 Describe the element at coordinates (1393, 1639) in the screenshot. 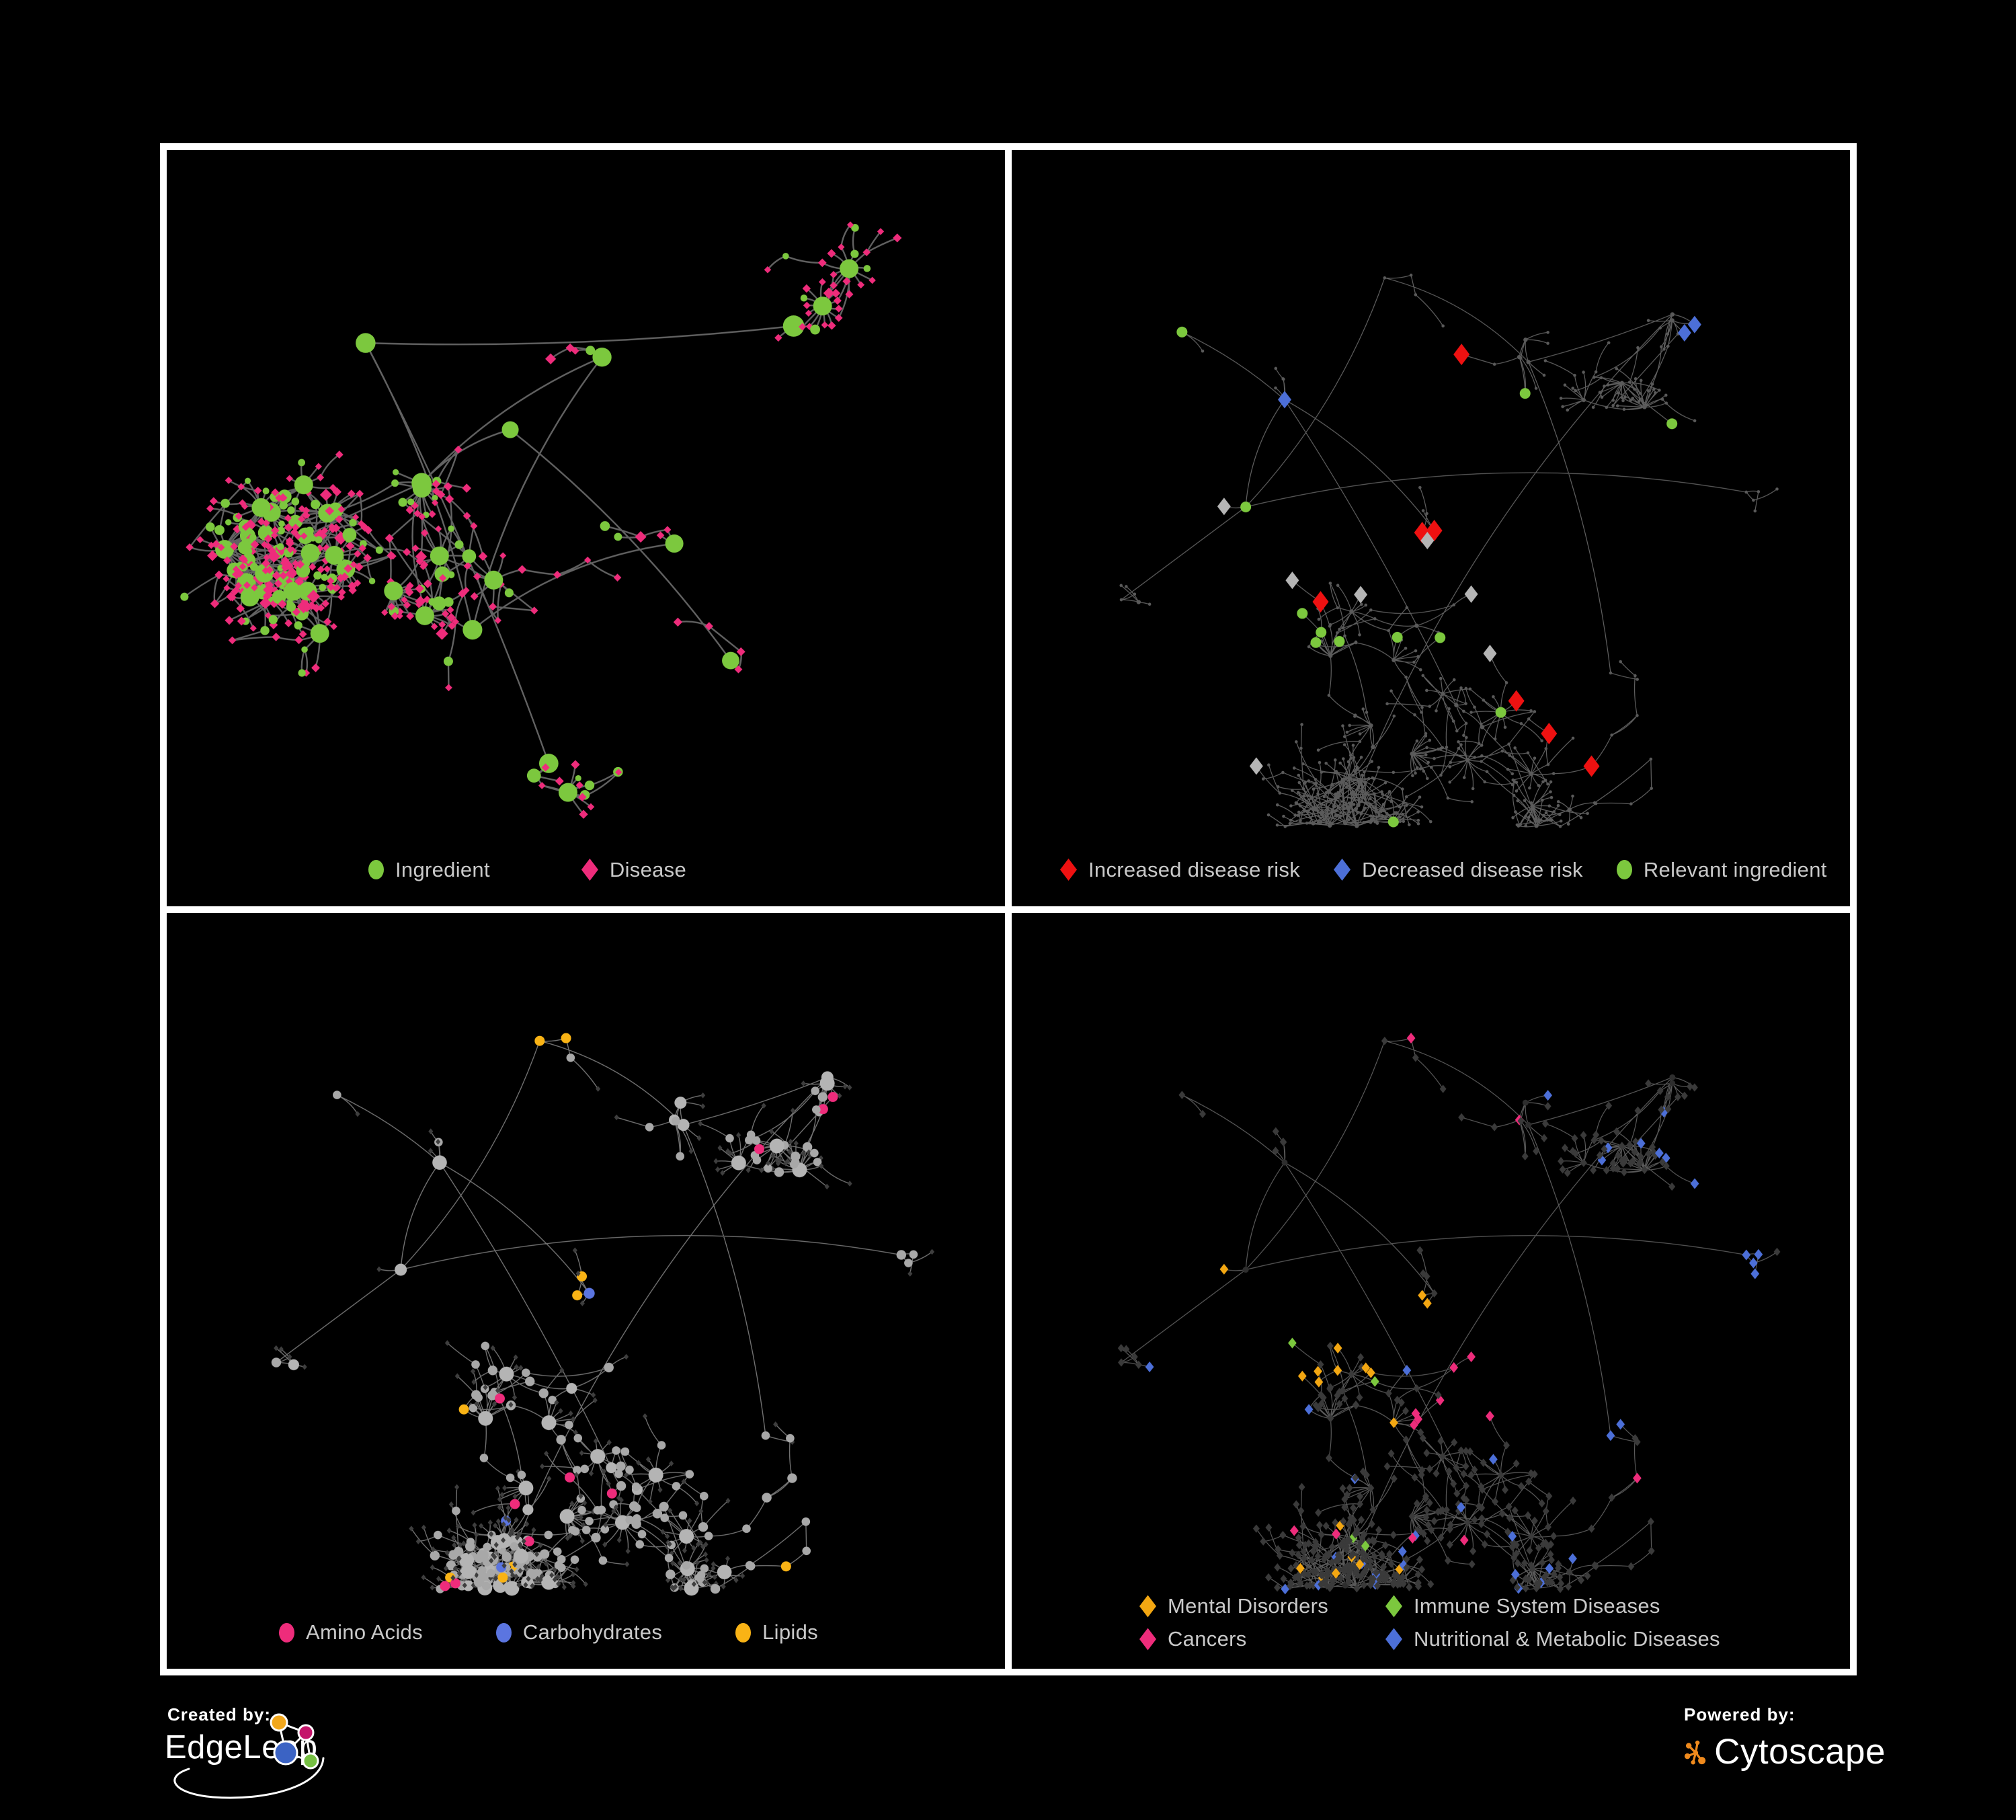

I see `nutritional-metabolic-legend-marker` at that location.